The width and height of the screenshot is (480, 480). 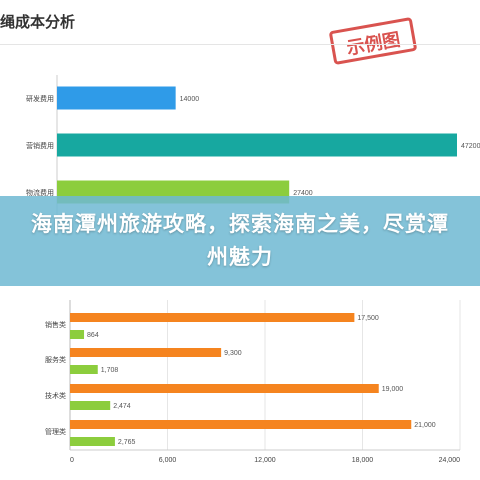 What do you see at coordinates (303, 193) in the screenshot?
I see `chart1-value-label: 27400` at bounding box center [303, 193].